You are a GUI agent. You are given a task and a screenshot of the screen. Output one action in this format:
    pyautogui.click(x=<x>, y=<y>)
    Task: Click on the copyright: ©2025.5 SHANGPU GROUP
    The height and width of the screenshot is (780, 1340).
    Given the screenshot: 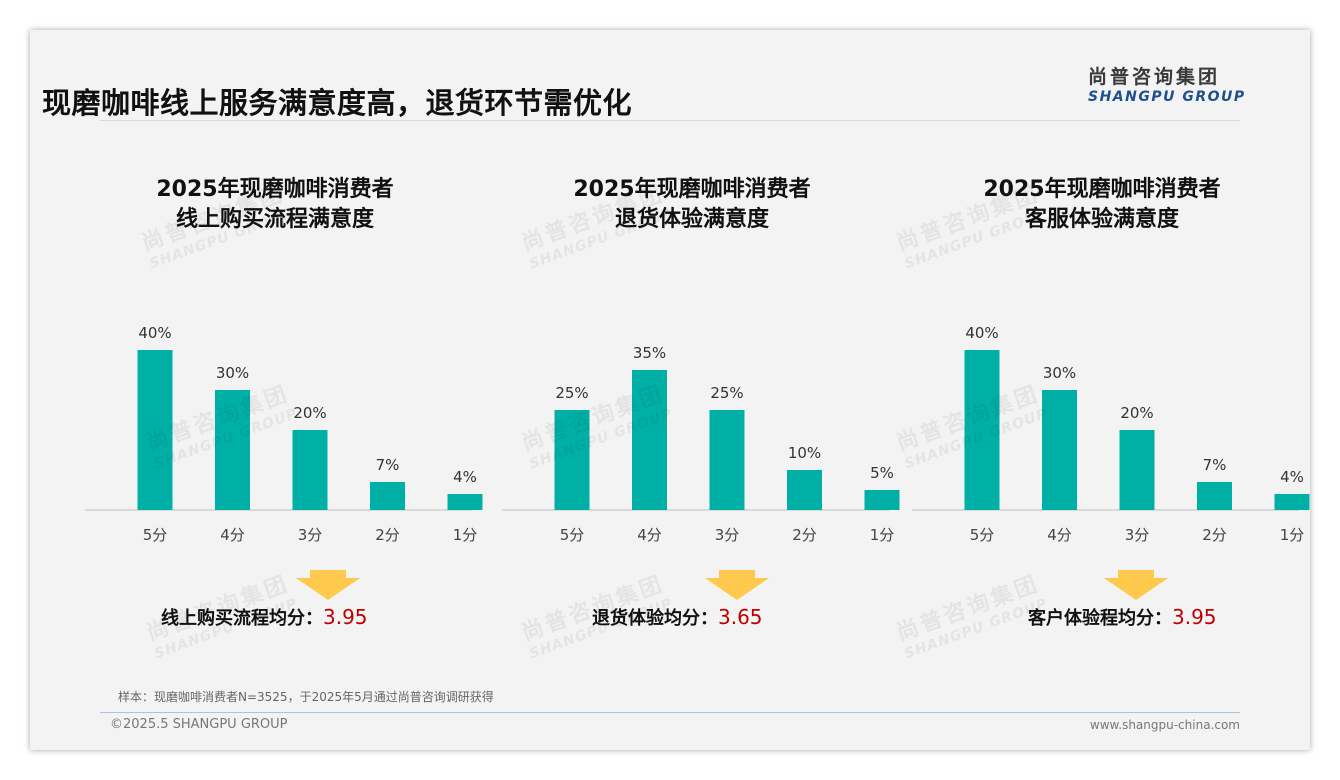 What is the action you would take?
    pyautogui.click(x=199, y=724)
    